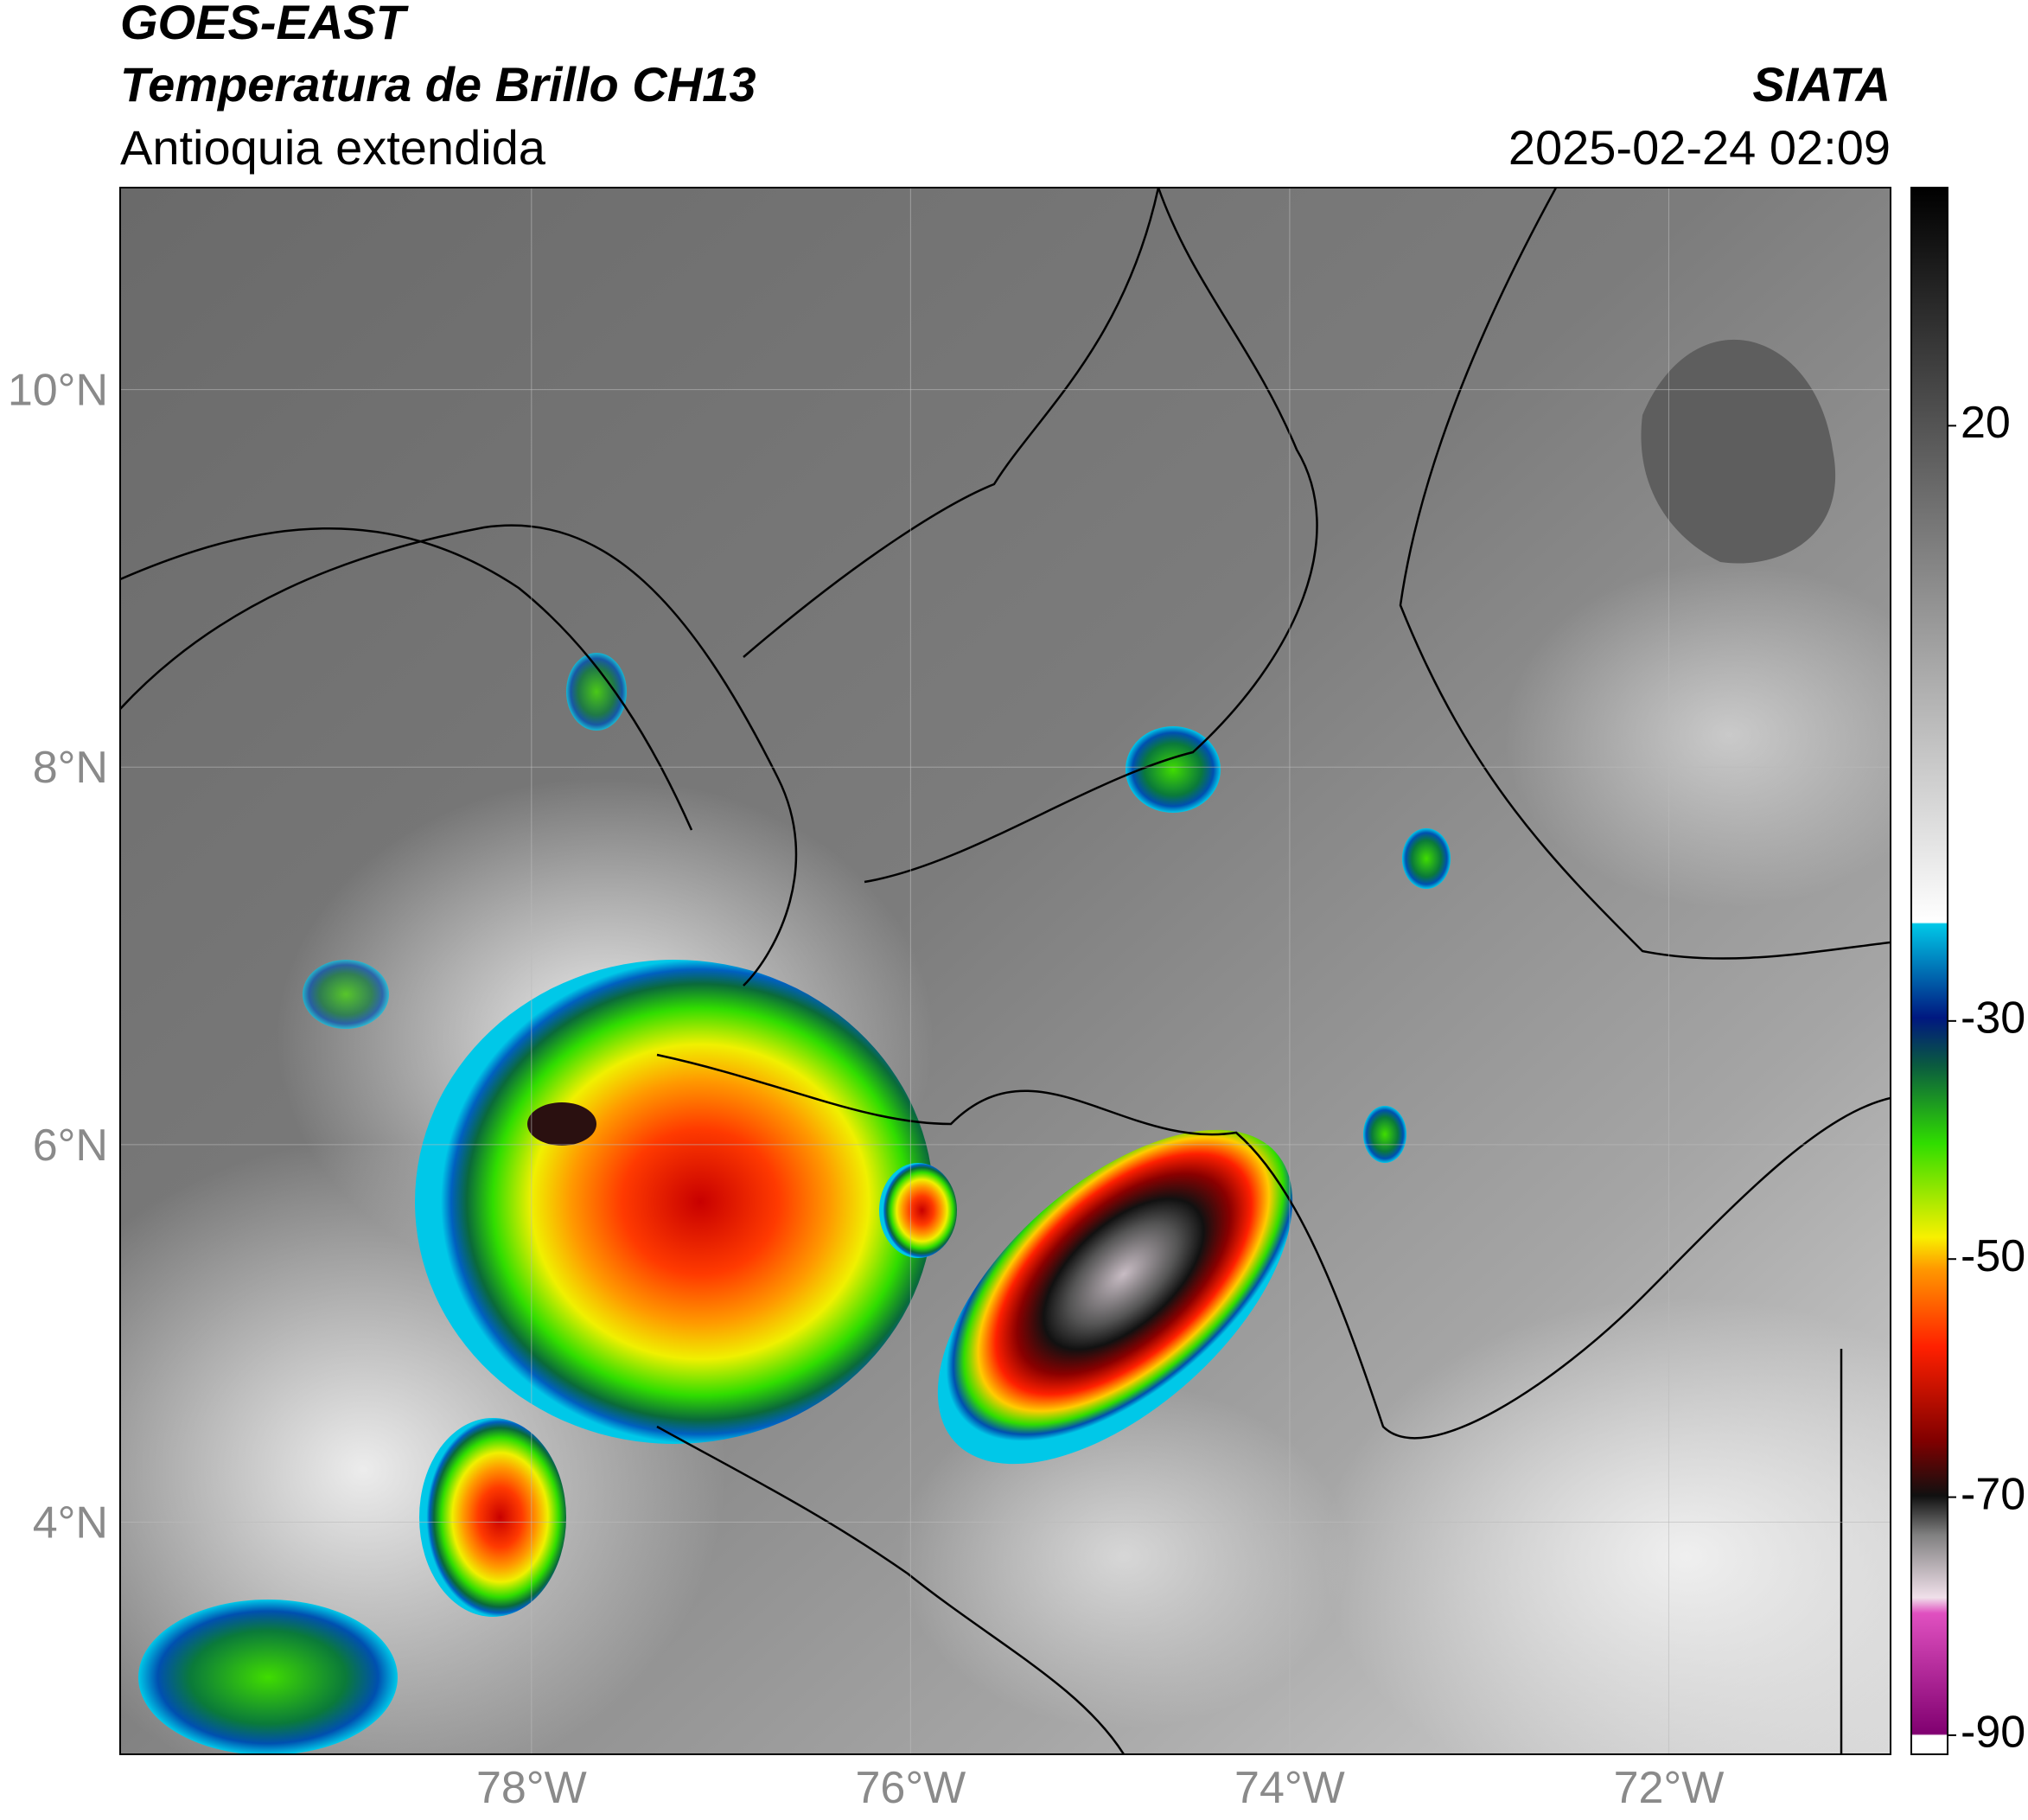 Image resolution: width=2028 pixels, height=1820 pixels. I want to click on product-title: Temperatura de Brillo CH13, so click(438, 84).